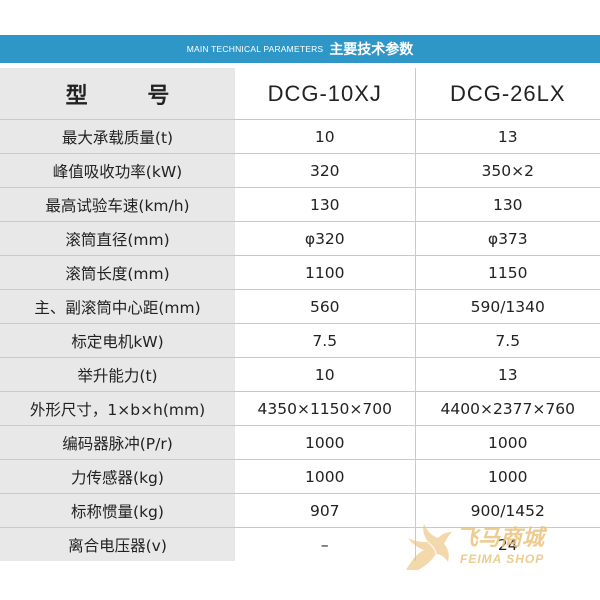 This screenshot has width=600, height=600. Describe the element at coordinates (507, 204) in the screenshot. I see `value-model-2: 130` at that location.